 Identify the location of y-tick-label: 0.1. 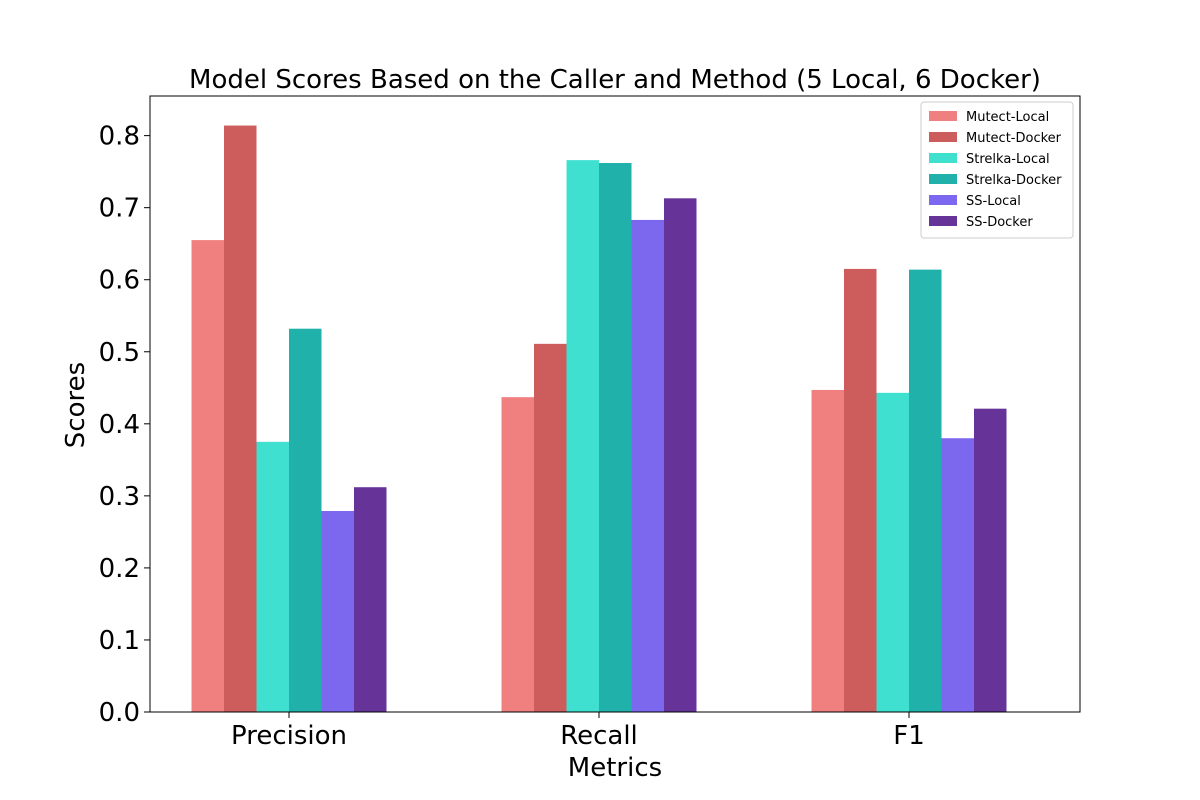
(119, 641).